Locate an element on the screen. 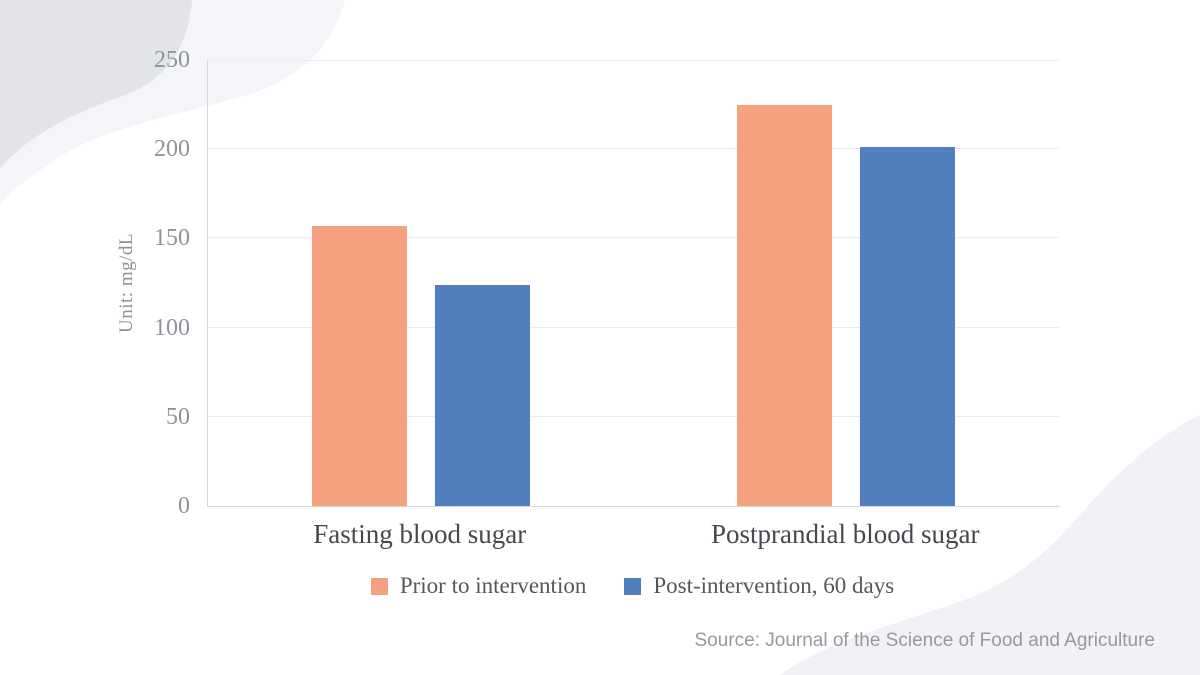 This screenshot has height=675, width=1200. legend-swatch-post-icon is located at coordinates (633, 586).